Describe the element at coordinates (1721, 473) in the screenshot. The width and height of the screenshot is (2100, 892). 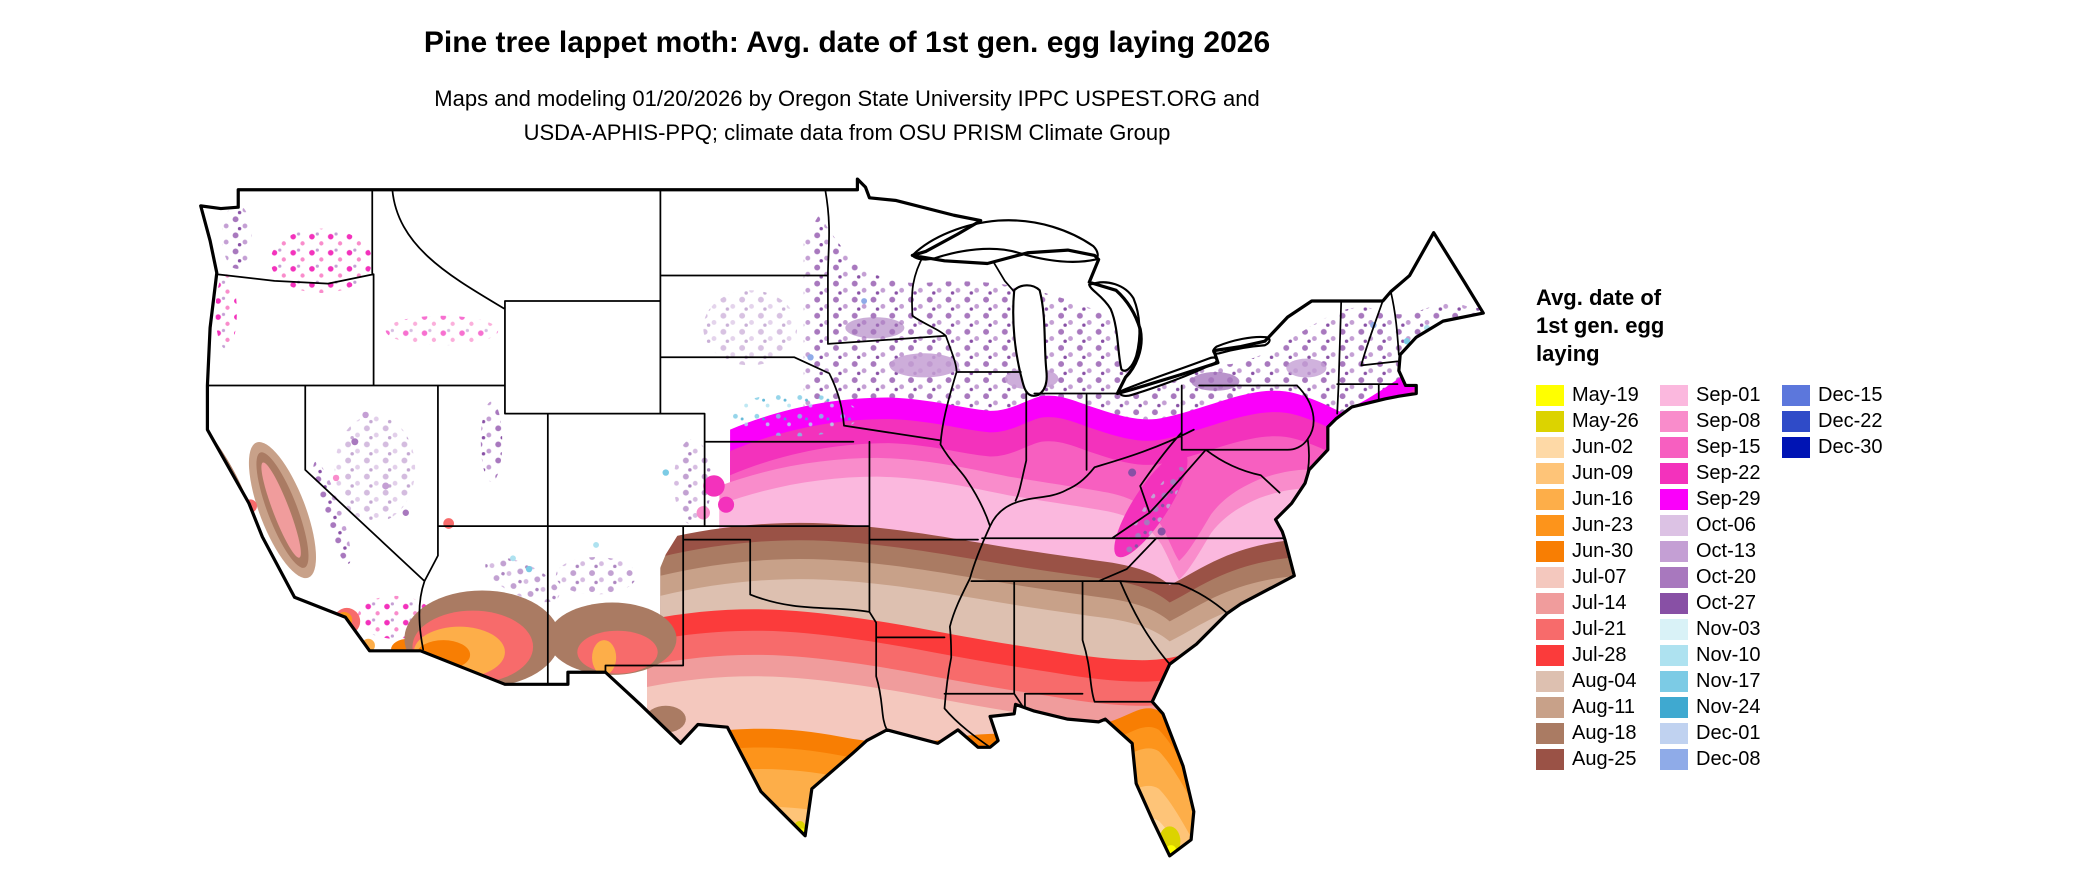
I see `legend-item: Sep-22` at that location.